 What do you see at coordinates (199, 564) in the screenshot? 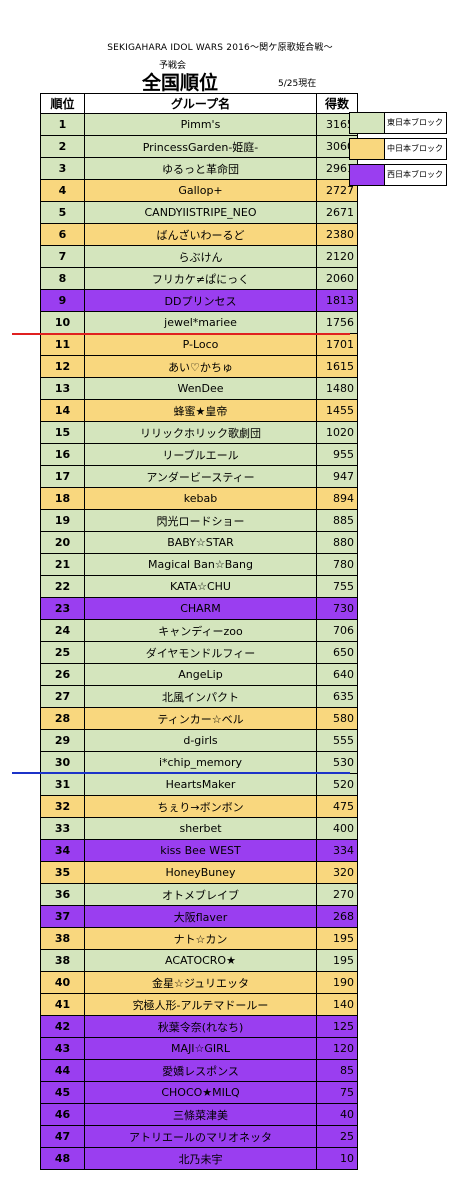
I see `table-row: 21 Magical Ban☆Bang 780` at bounding box center [199, 564].